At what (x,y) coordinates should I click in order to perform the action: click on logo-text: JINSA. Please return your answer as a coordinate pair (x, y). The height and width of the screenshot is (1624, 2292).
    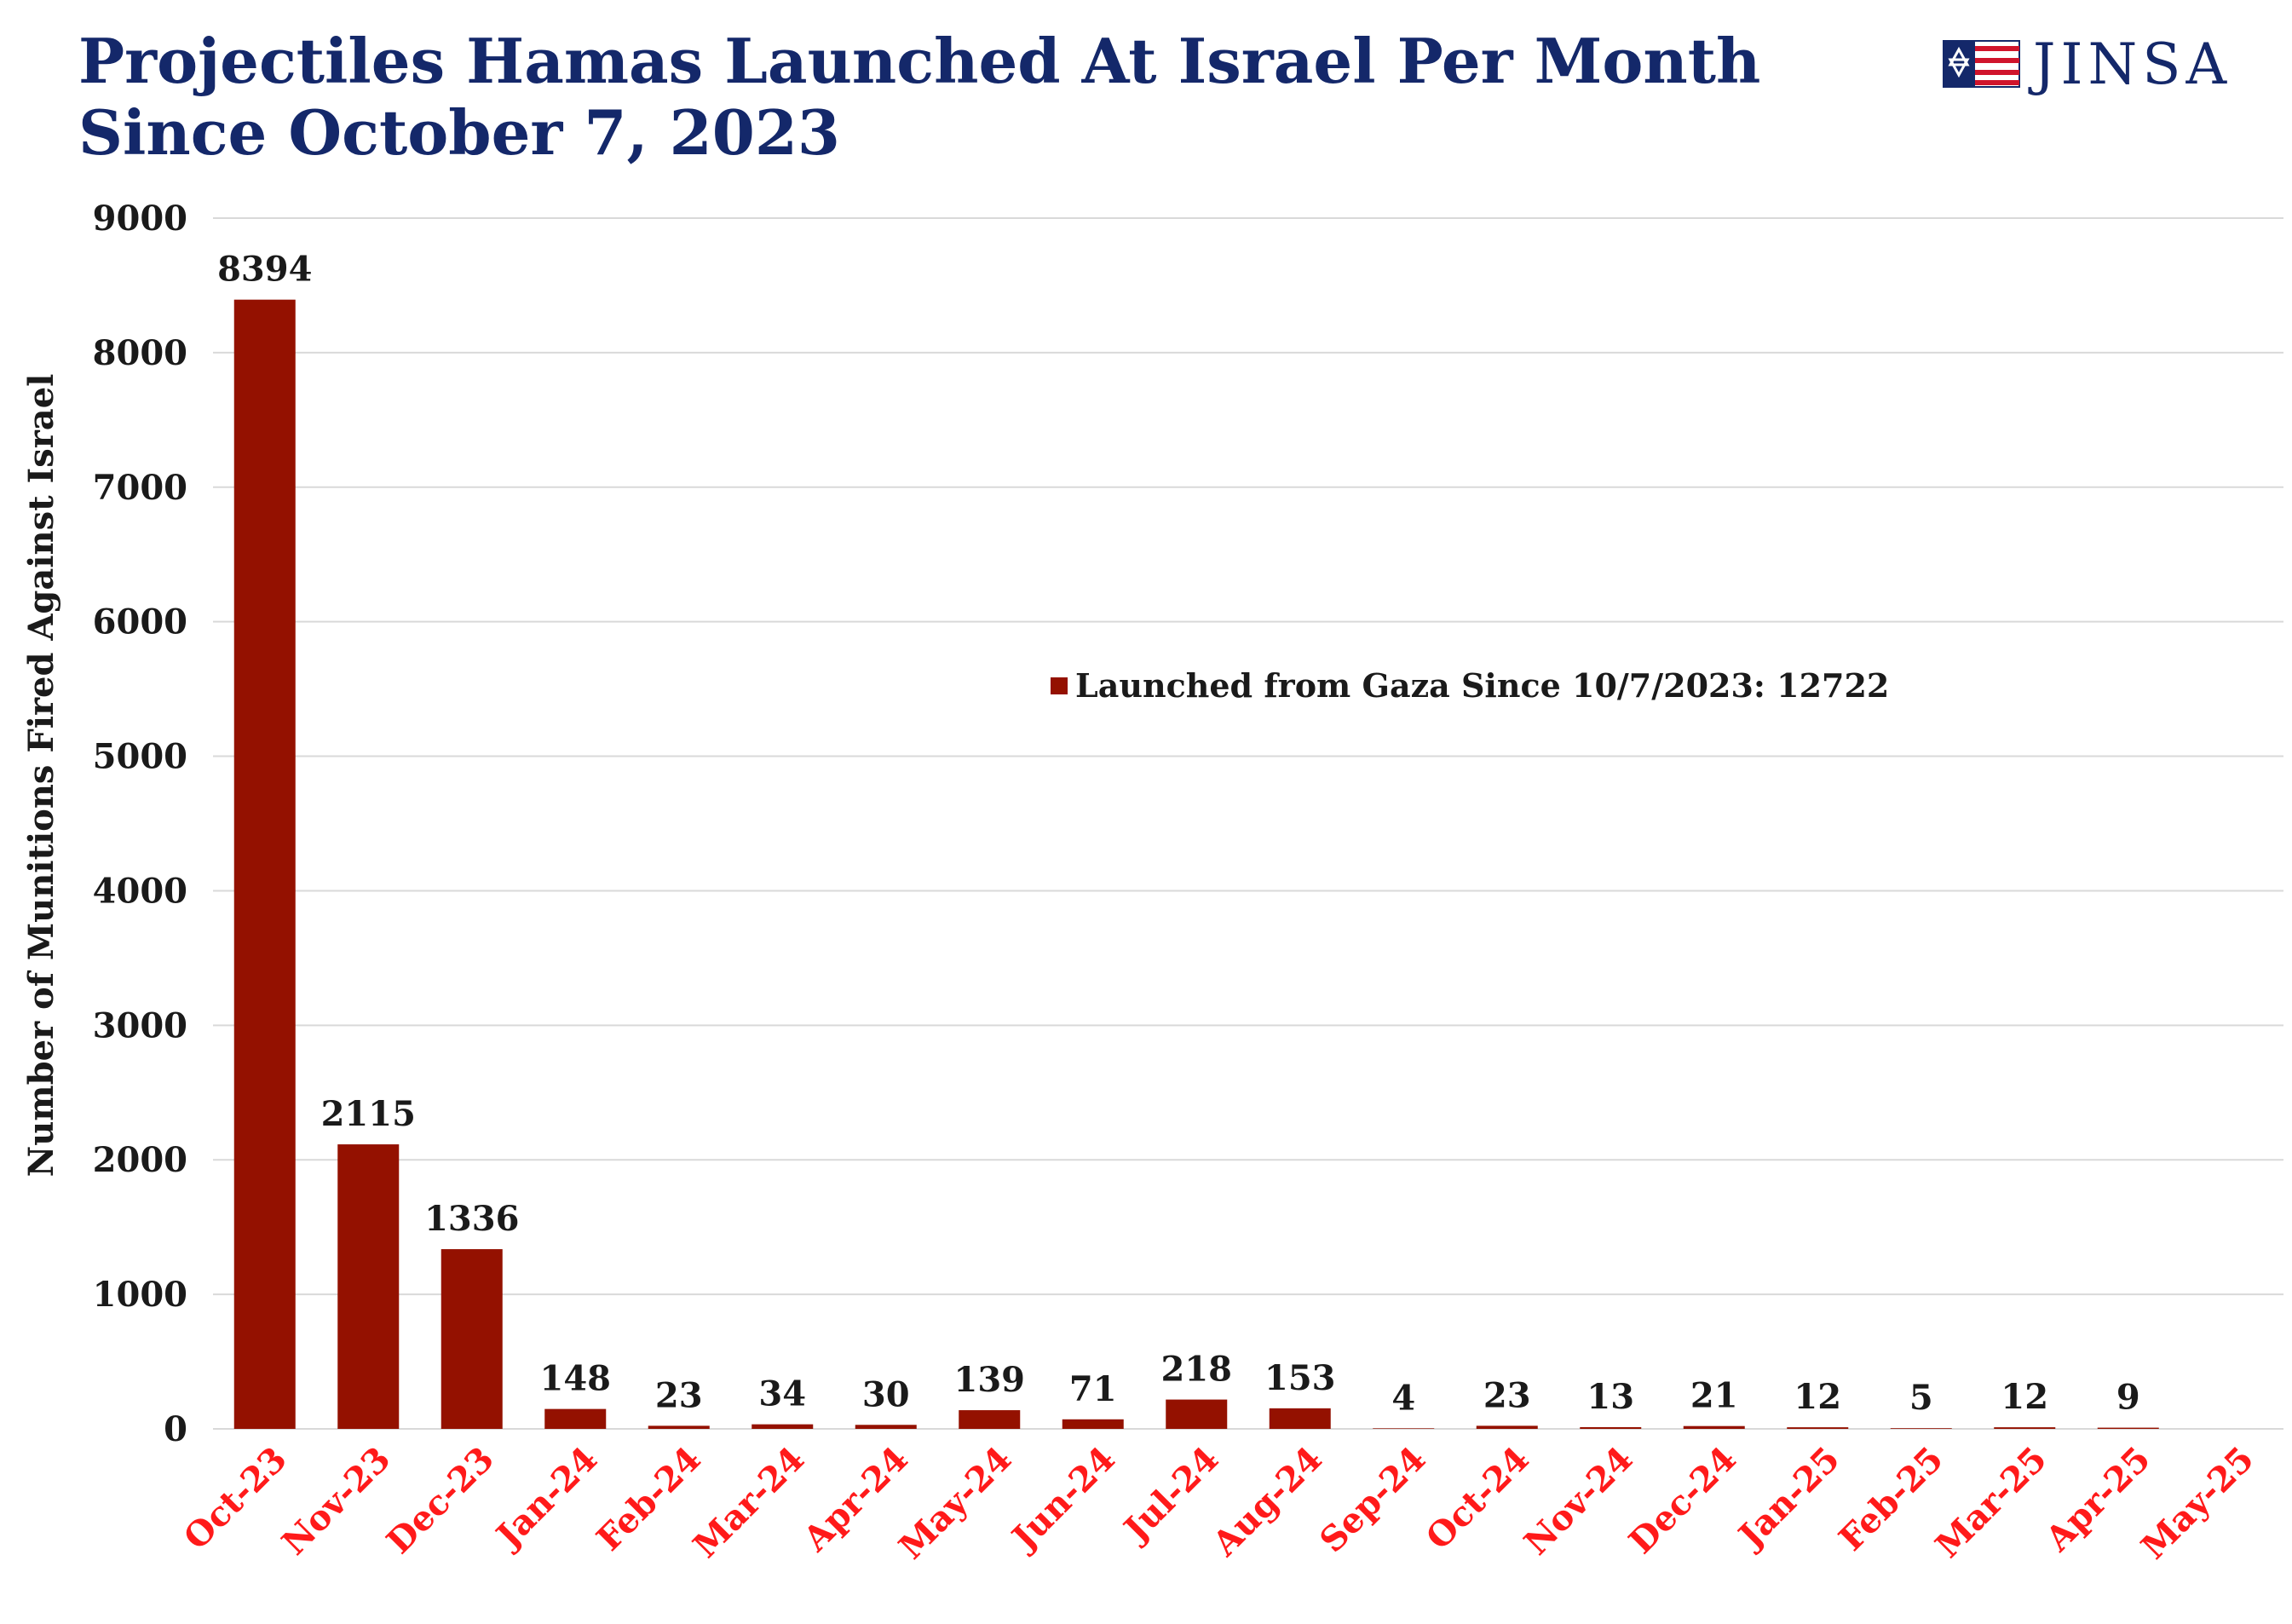
    Looking at the image, I should click on (2130, 64).